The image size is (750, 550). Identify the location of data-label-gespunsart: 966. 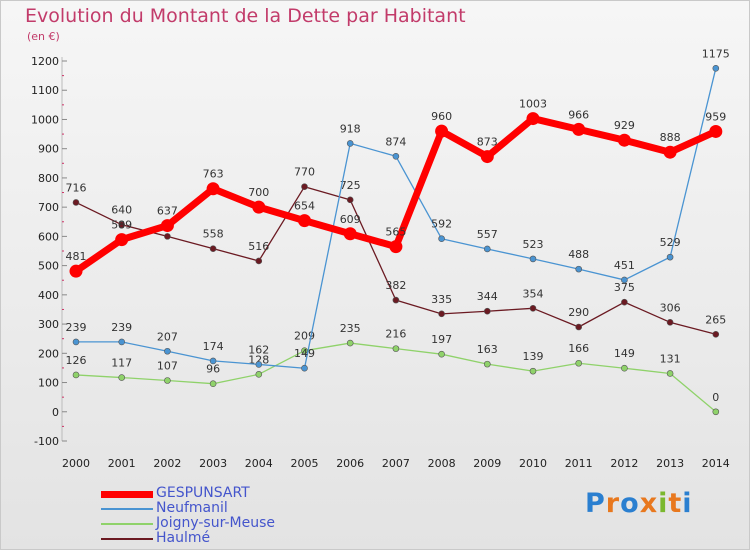
(578, 114).